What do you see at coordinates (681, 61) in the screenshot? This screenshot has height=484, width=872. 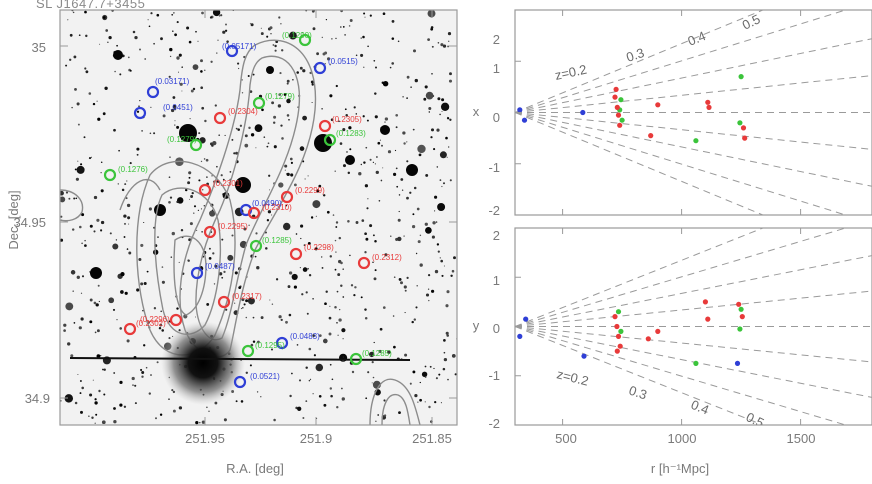 I see `redshift-cone-line` at bounding box center [681, 61].